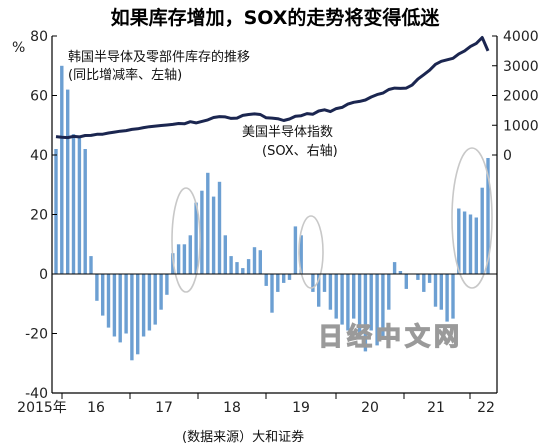  What do you see at coordinates (390, 336) in the screenshot?
I see `watermark: 日经中文网` at bounding box center [390, 336].